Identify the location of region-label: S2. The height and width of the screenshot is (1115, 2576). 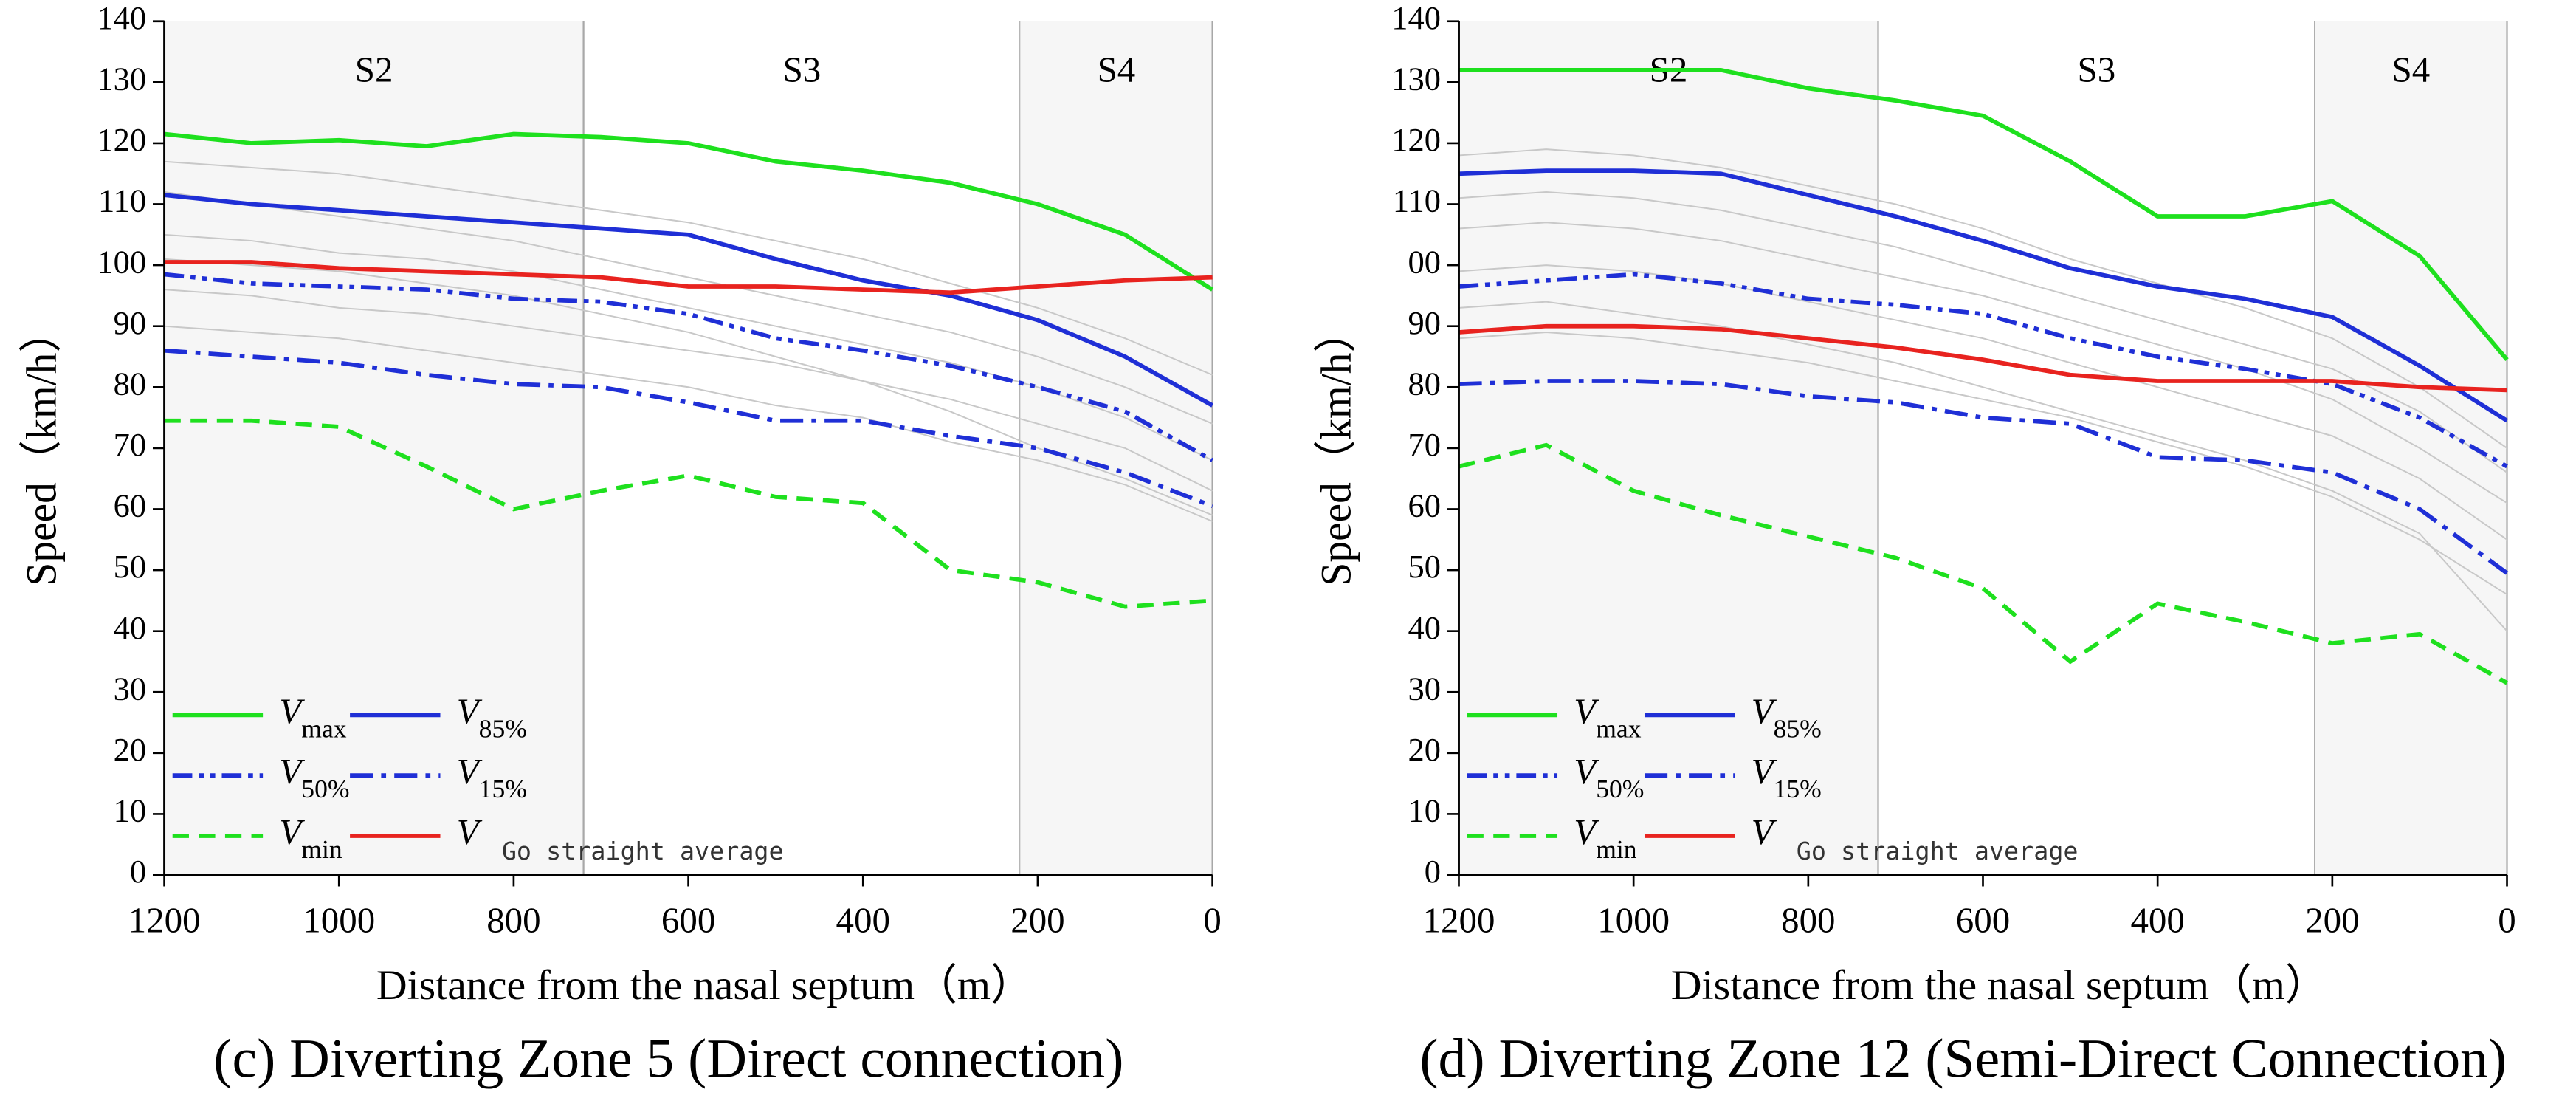
(374, 70).